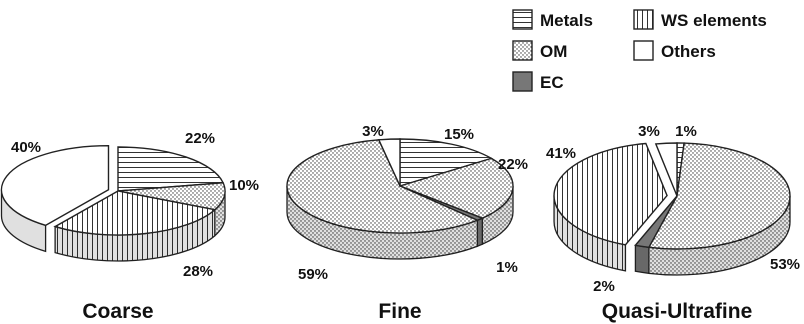 The height and width of the screenshot is (324, 804). I want to click on legend-label: Others, so click(688, 51).